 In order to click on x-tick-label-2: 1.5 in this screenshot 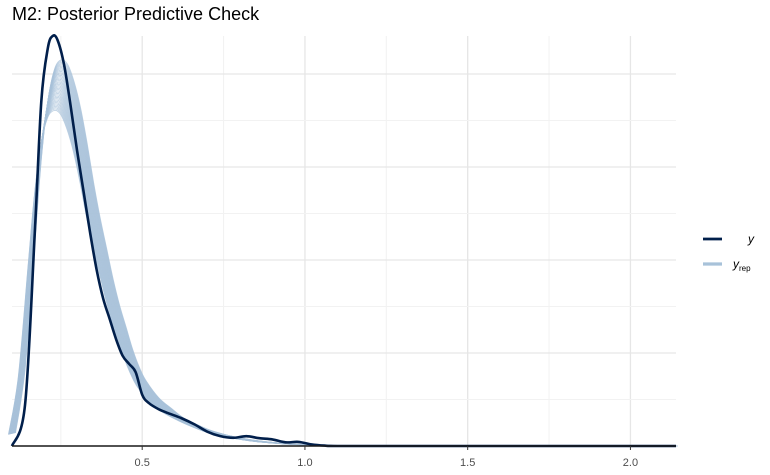, I will do `click(467, 463)`.